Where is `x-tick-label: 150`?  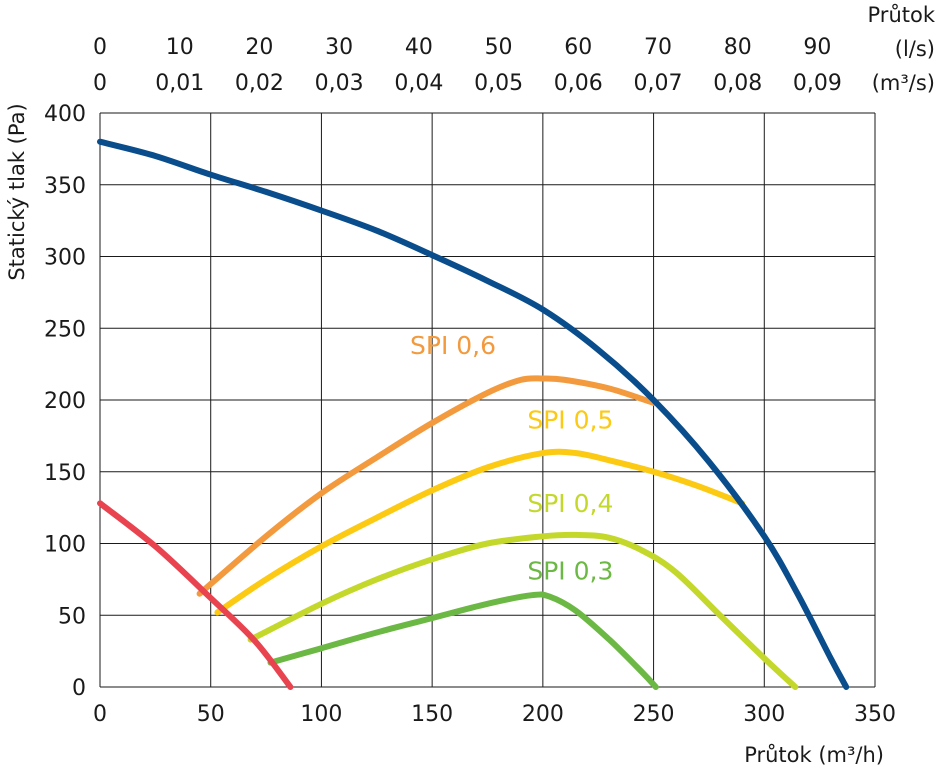
x-tick-label: 150 is located at coordinates (432, 714).